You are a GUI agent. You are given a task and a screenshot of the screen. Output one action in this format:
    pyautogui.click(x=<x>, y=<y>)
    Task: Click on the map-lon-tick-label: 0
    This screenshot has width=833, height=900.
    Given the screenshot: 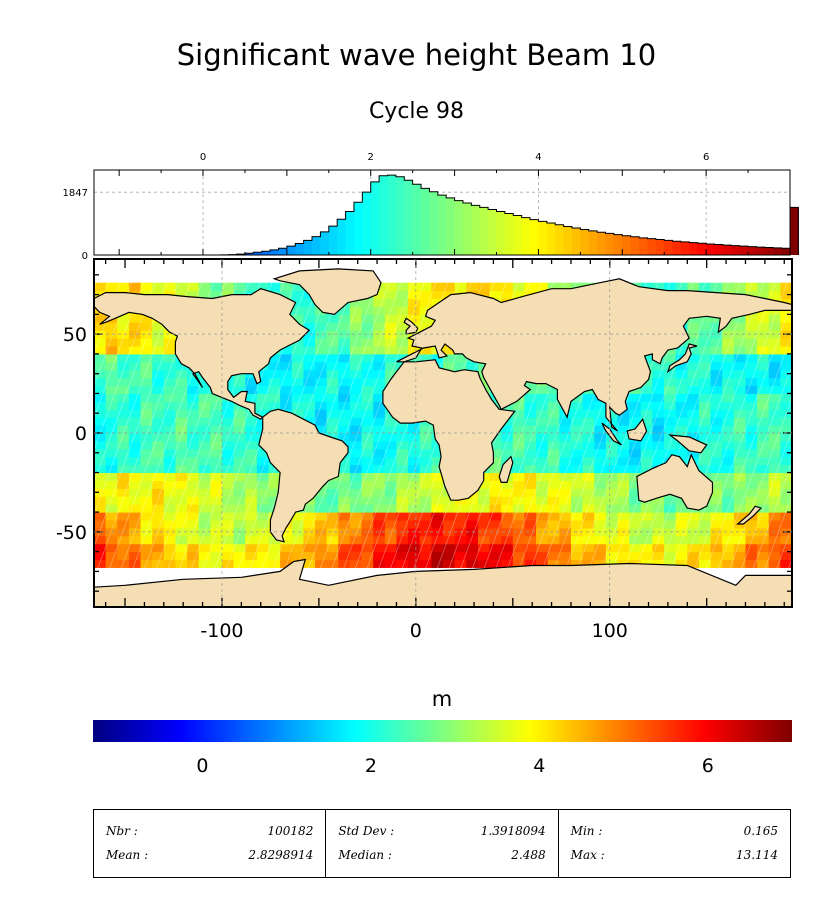 What is the action you would take?
    pyautogui.click(x=416, y=631)
    